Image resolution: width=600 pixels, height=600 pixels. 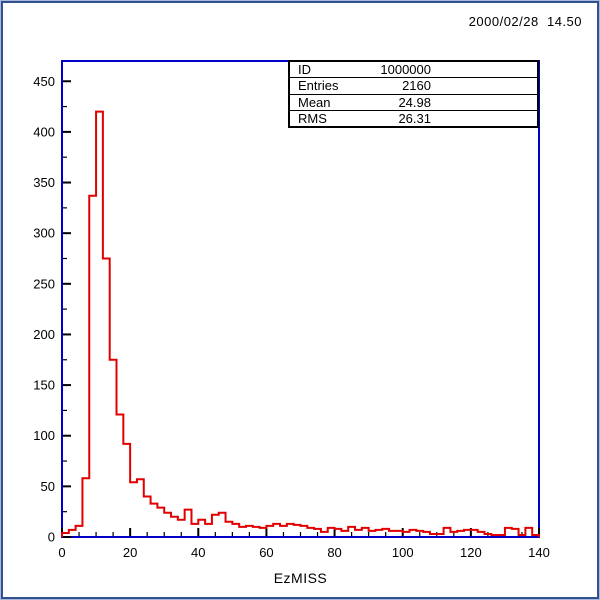 I want to click on y-tick-label: 450, so click(x=44, y=81).